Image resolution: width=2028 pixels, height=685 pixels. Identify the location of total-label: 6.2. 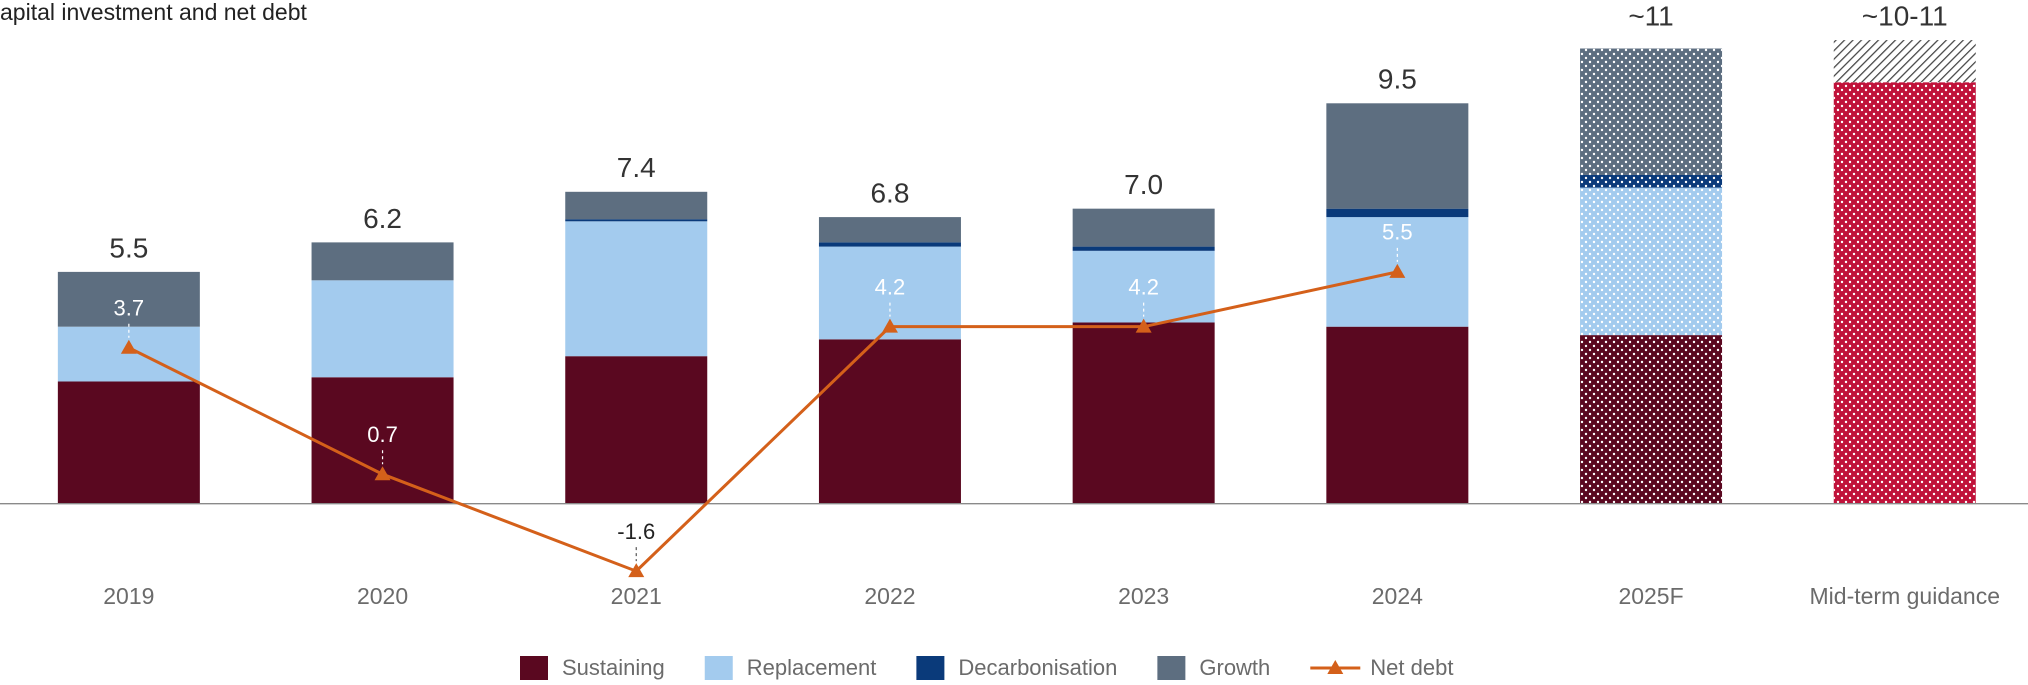
(382, 218).